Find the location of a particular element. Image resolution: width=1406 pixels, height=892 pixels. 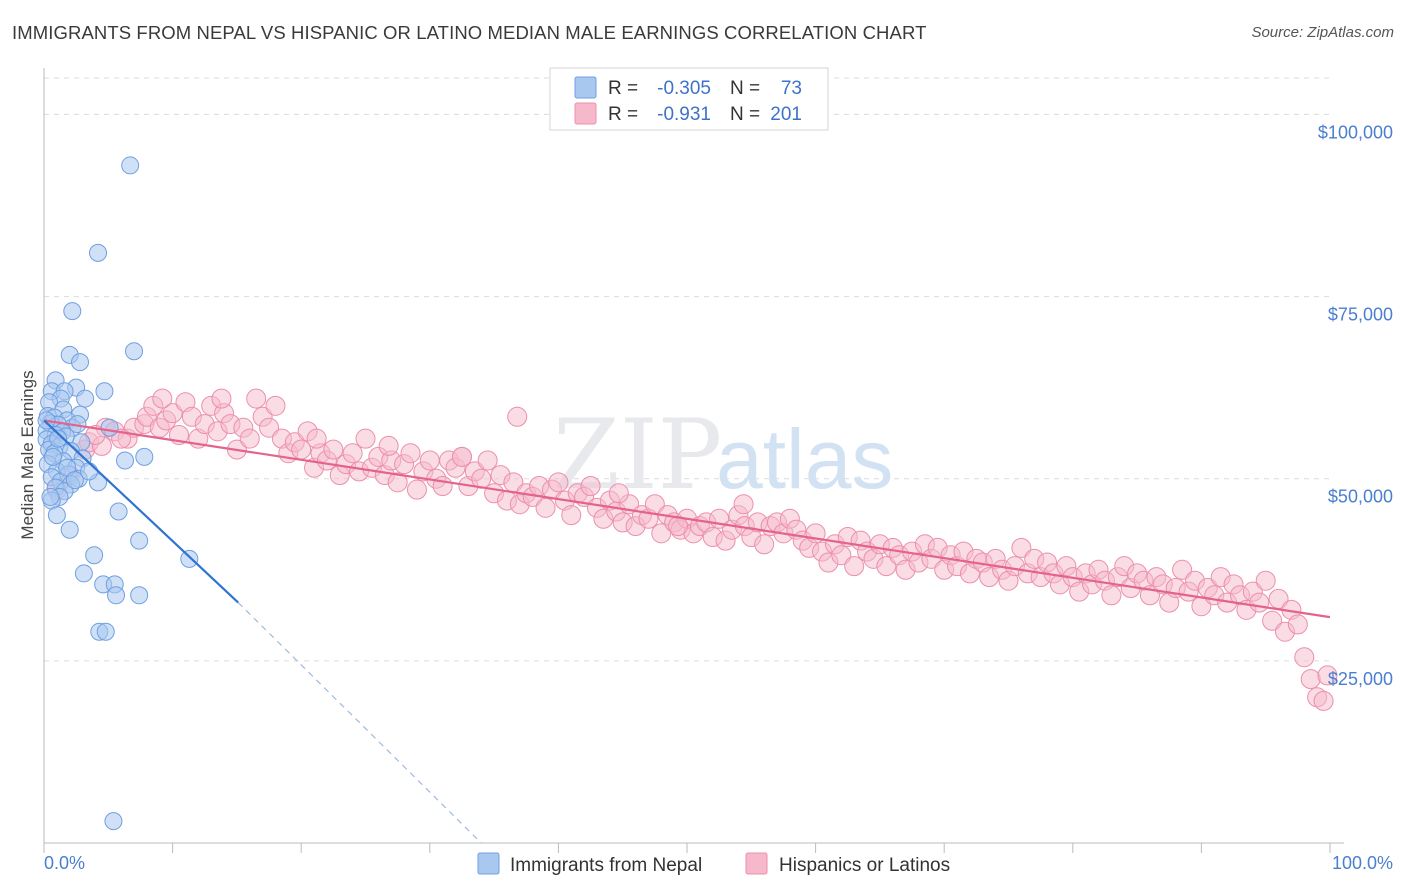

source-credit: Source: ZipAtlas.com is located at coordinates (1322, 32).